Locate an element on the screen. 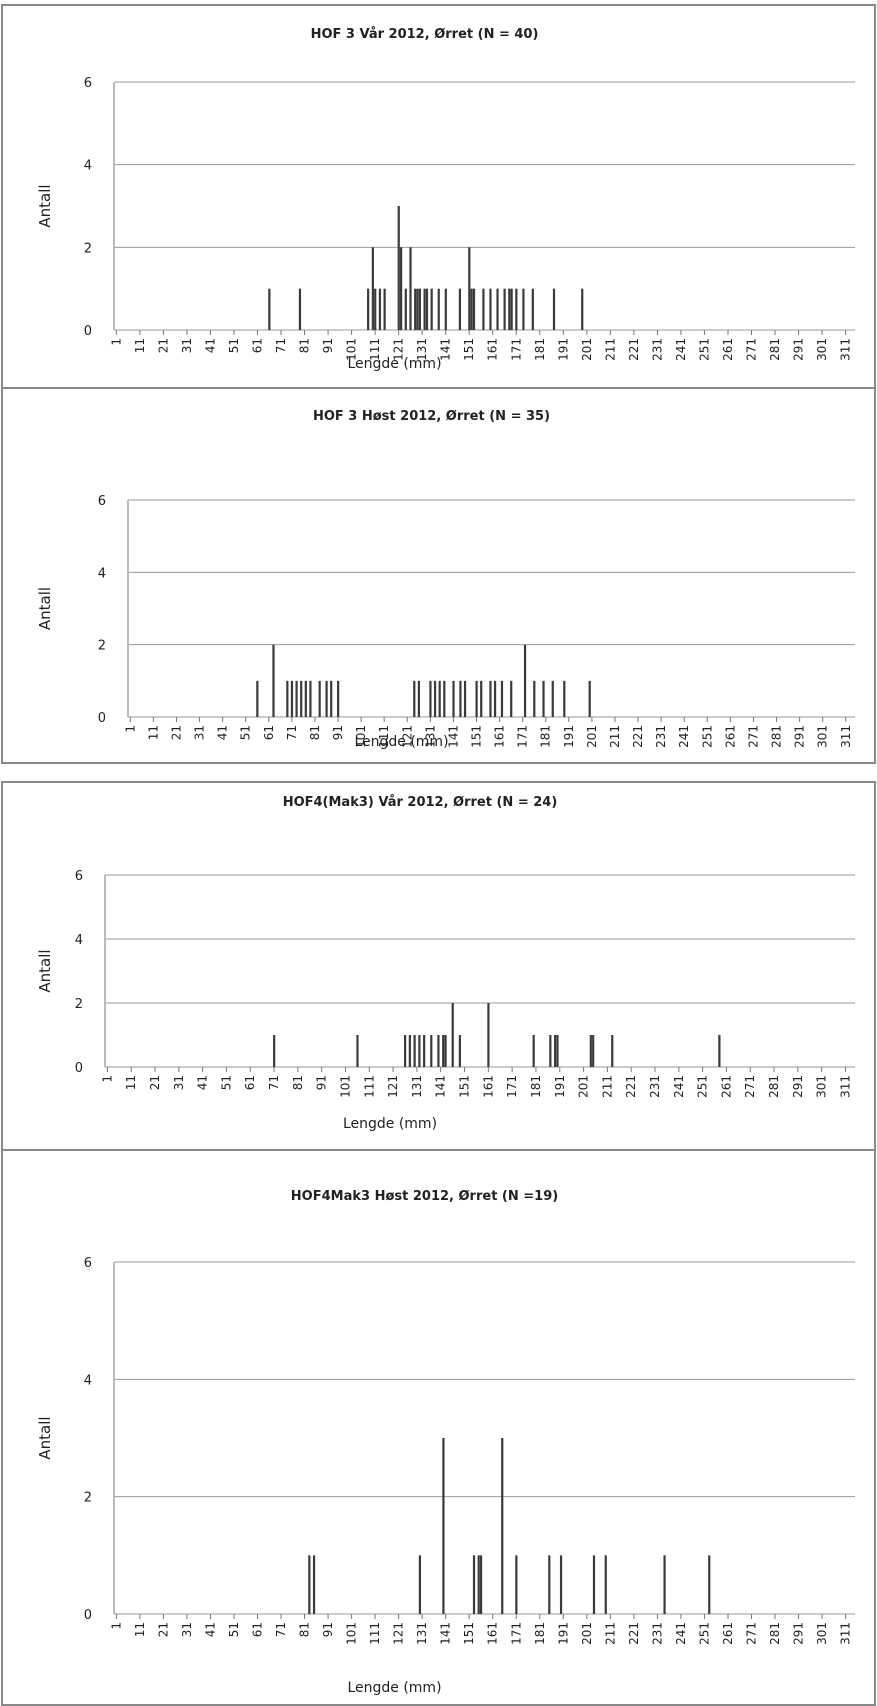  x-tick-label: 181 is located at coordinates (540, 349).